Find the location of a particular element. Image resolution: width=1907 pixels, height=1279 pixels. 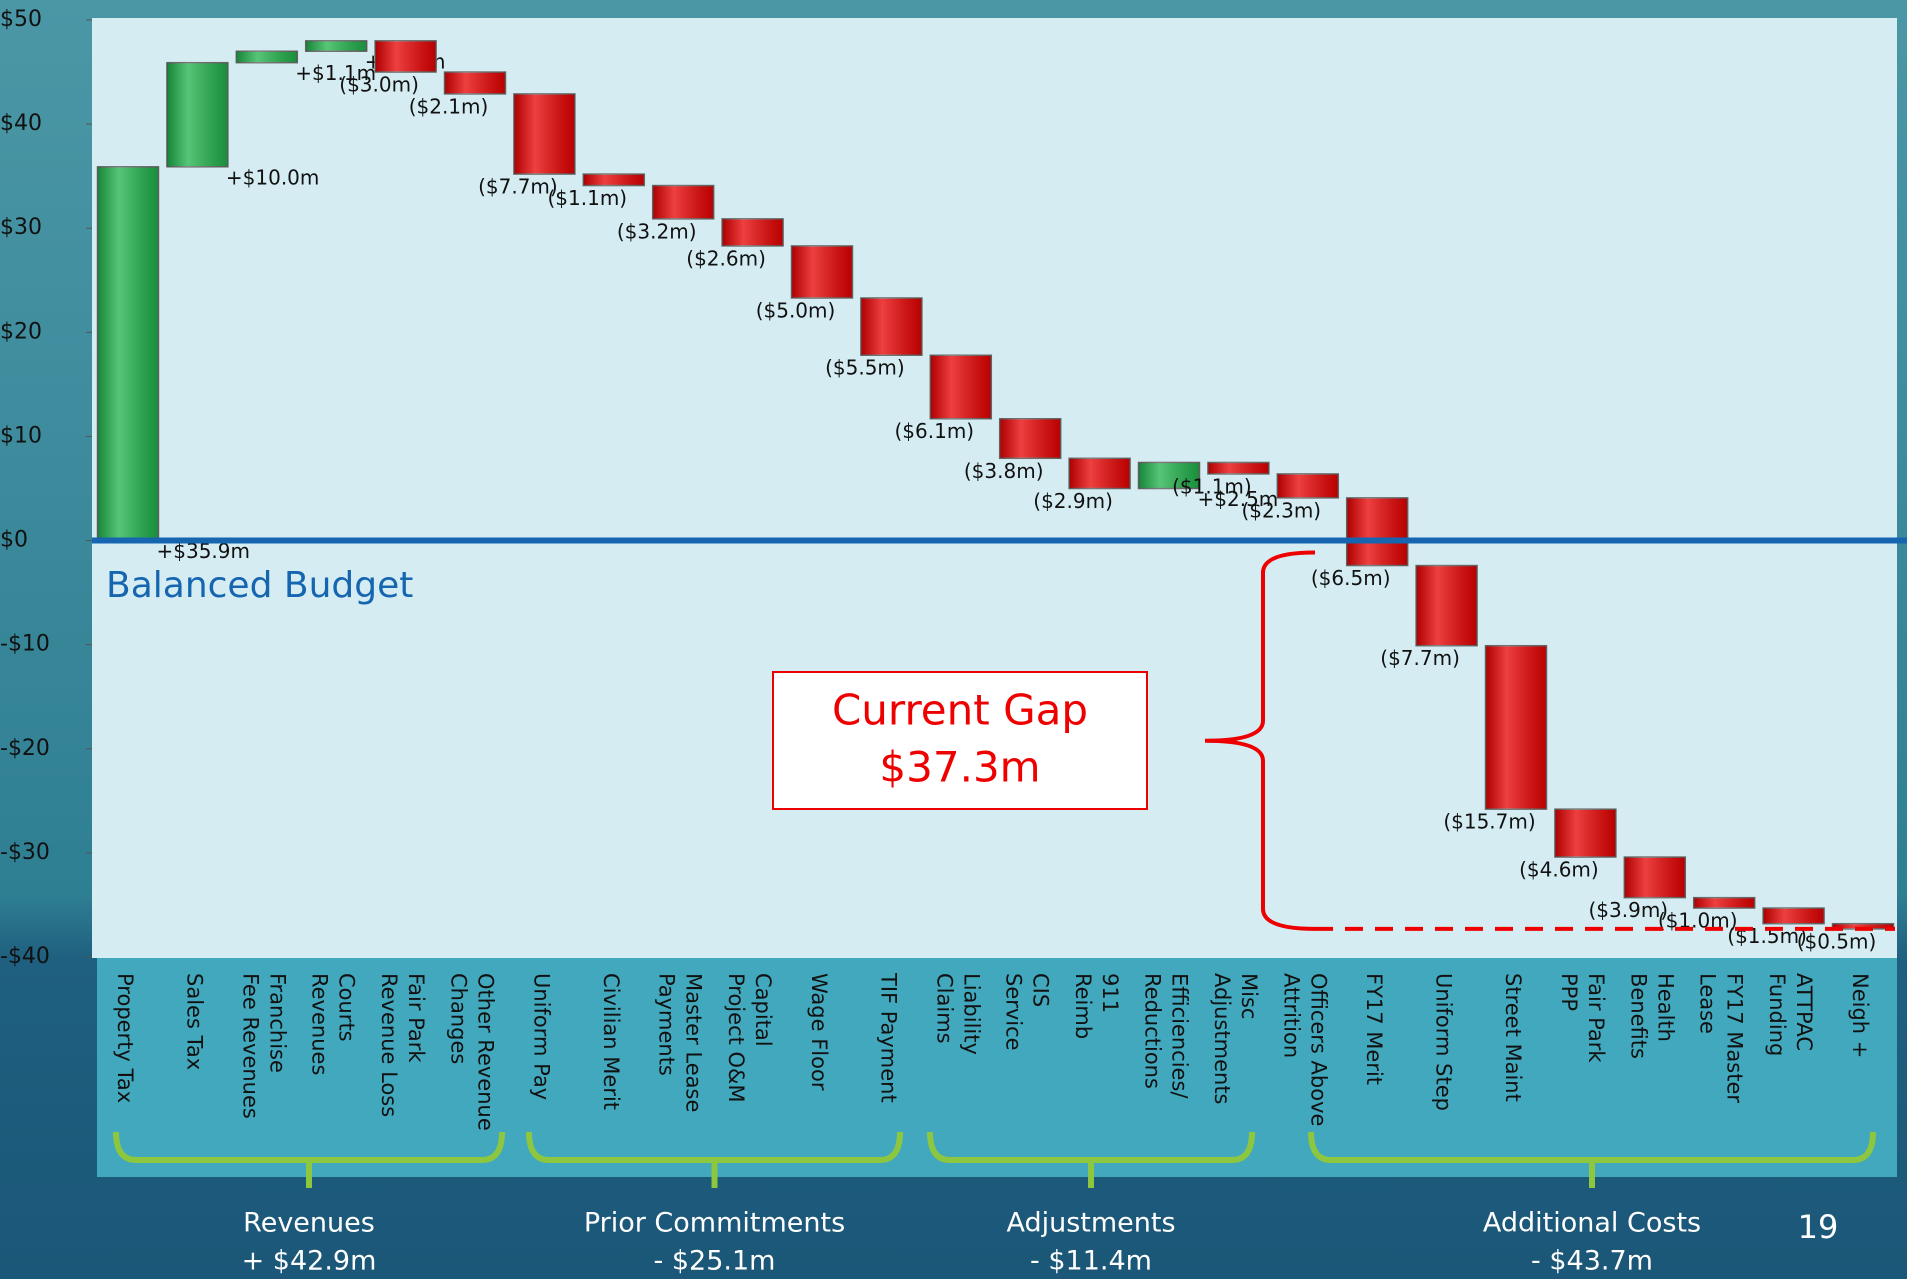

x-tick-label: Uniform Step is located at coordinates (1444, 1042).